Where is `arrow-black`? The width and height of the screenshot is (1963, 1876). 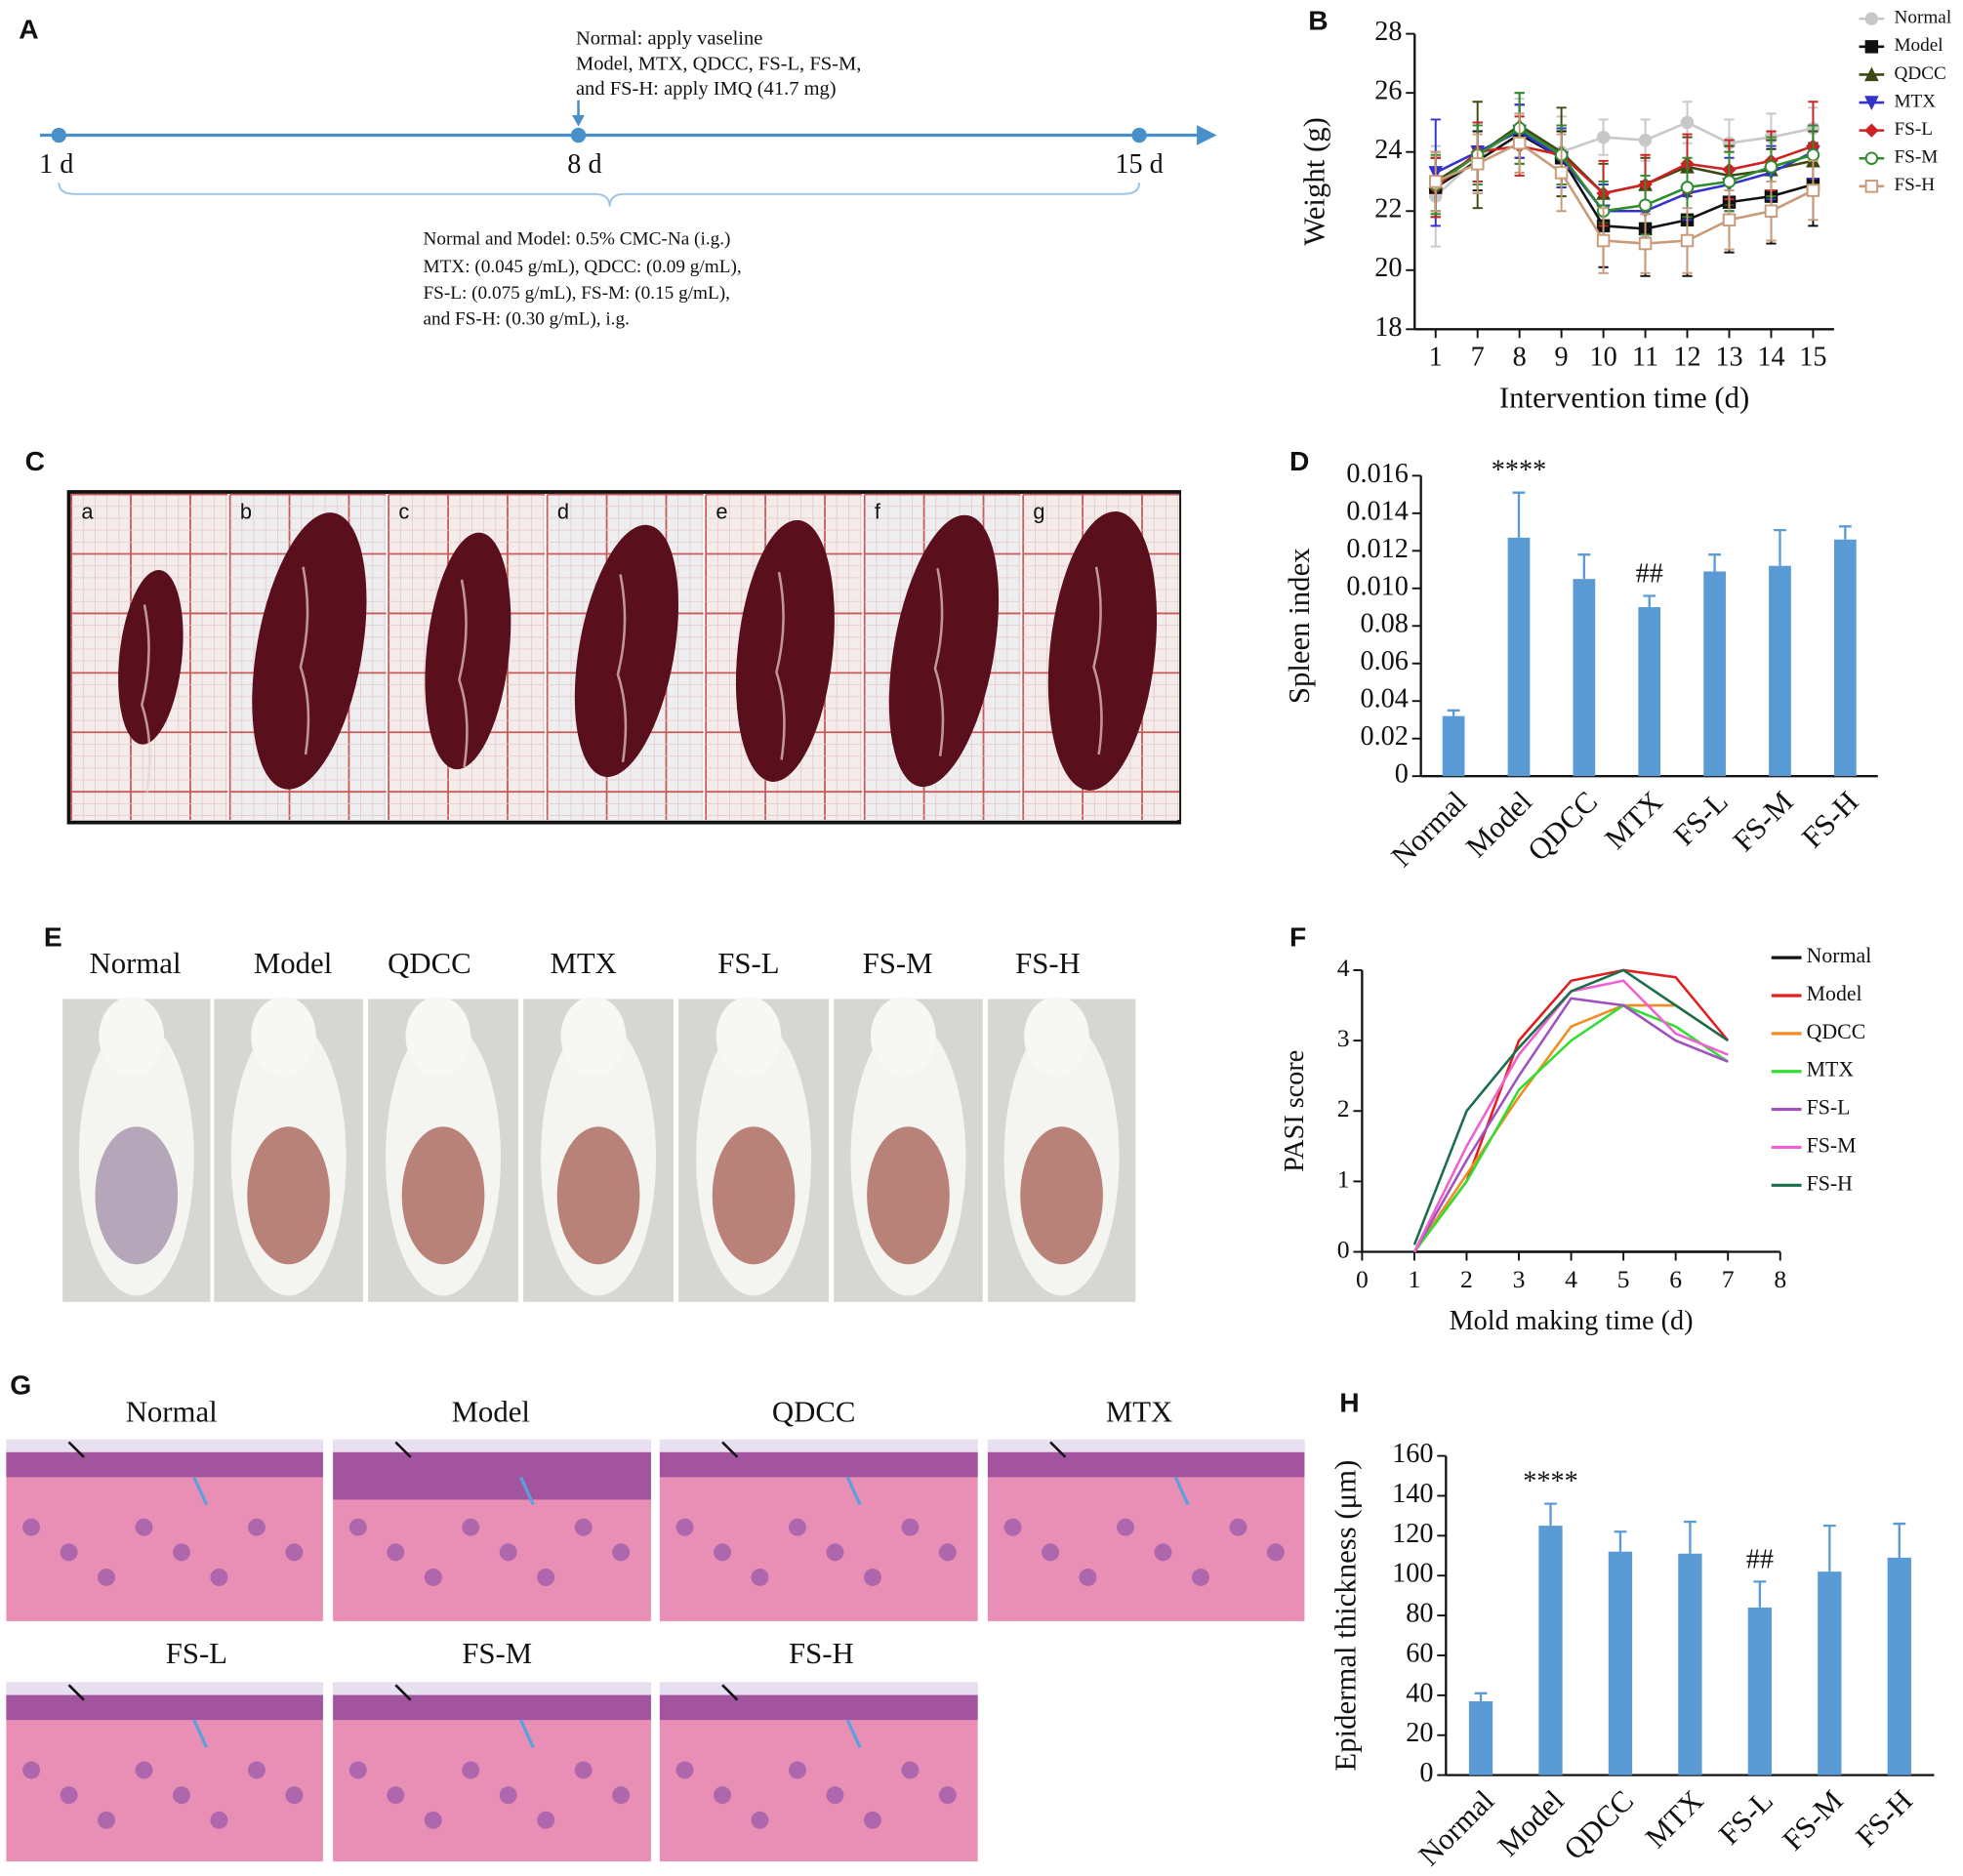
arrow-black is located at coordinates (403, 1692).